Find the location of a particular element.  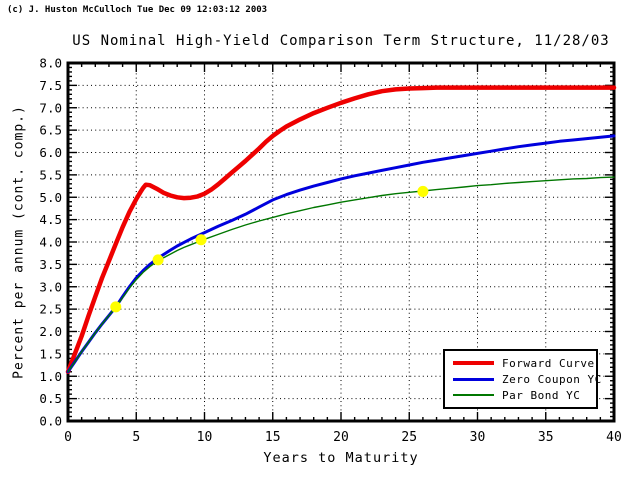

legend-item: Zero Coupon YC is located at coordinates (523, 379).